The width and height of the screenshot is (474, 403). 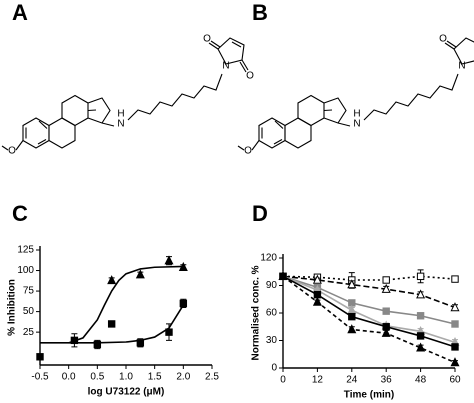 What do you see at coordinates (260, 12) in the screenshot?
I see `panel-label: B` at bounding box center [260, 12].